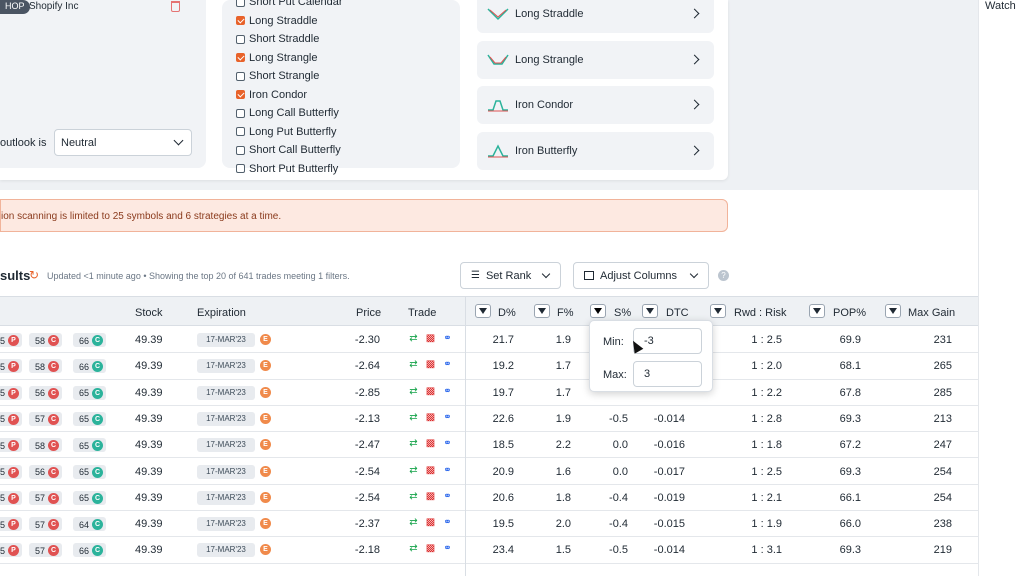 The height and width of the screenshot is (576, 1024). Describe the element at coordinates (149, 313) in the screenshot. I see `col-stock: Stock` at that location.